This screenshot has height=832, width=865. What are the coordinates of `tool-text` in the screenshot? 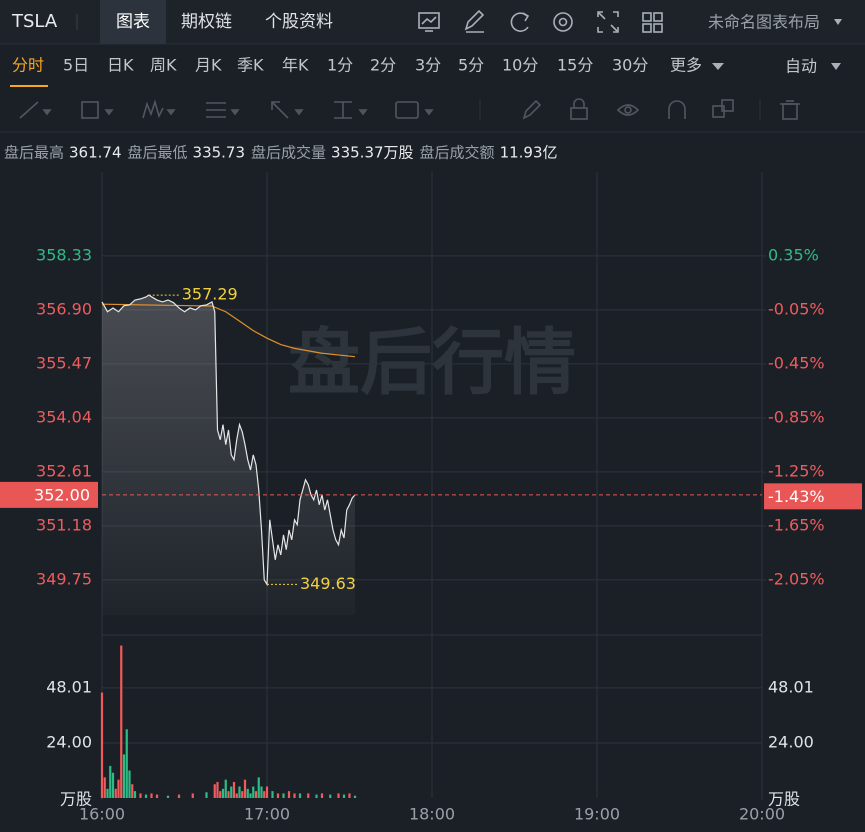 It's located at (414, 110).